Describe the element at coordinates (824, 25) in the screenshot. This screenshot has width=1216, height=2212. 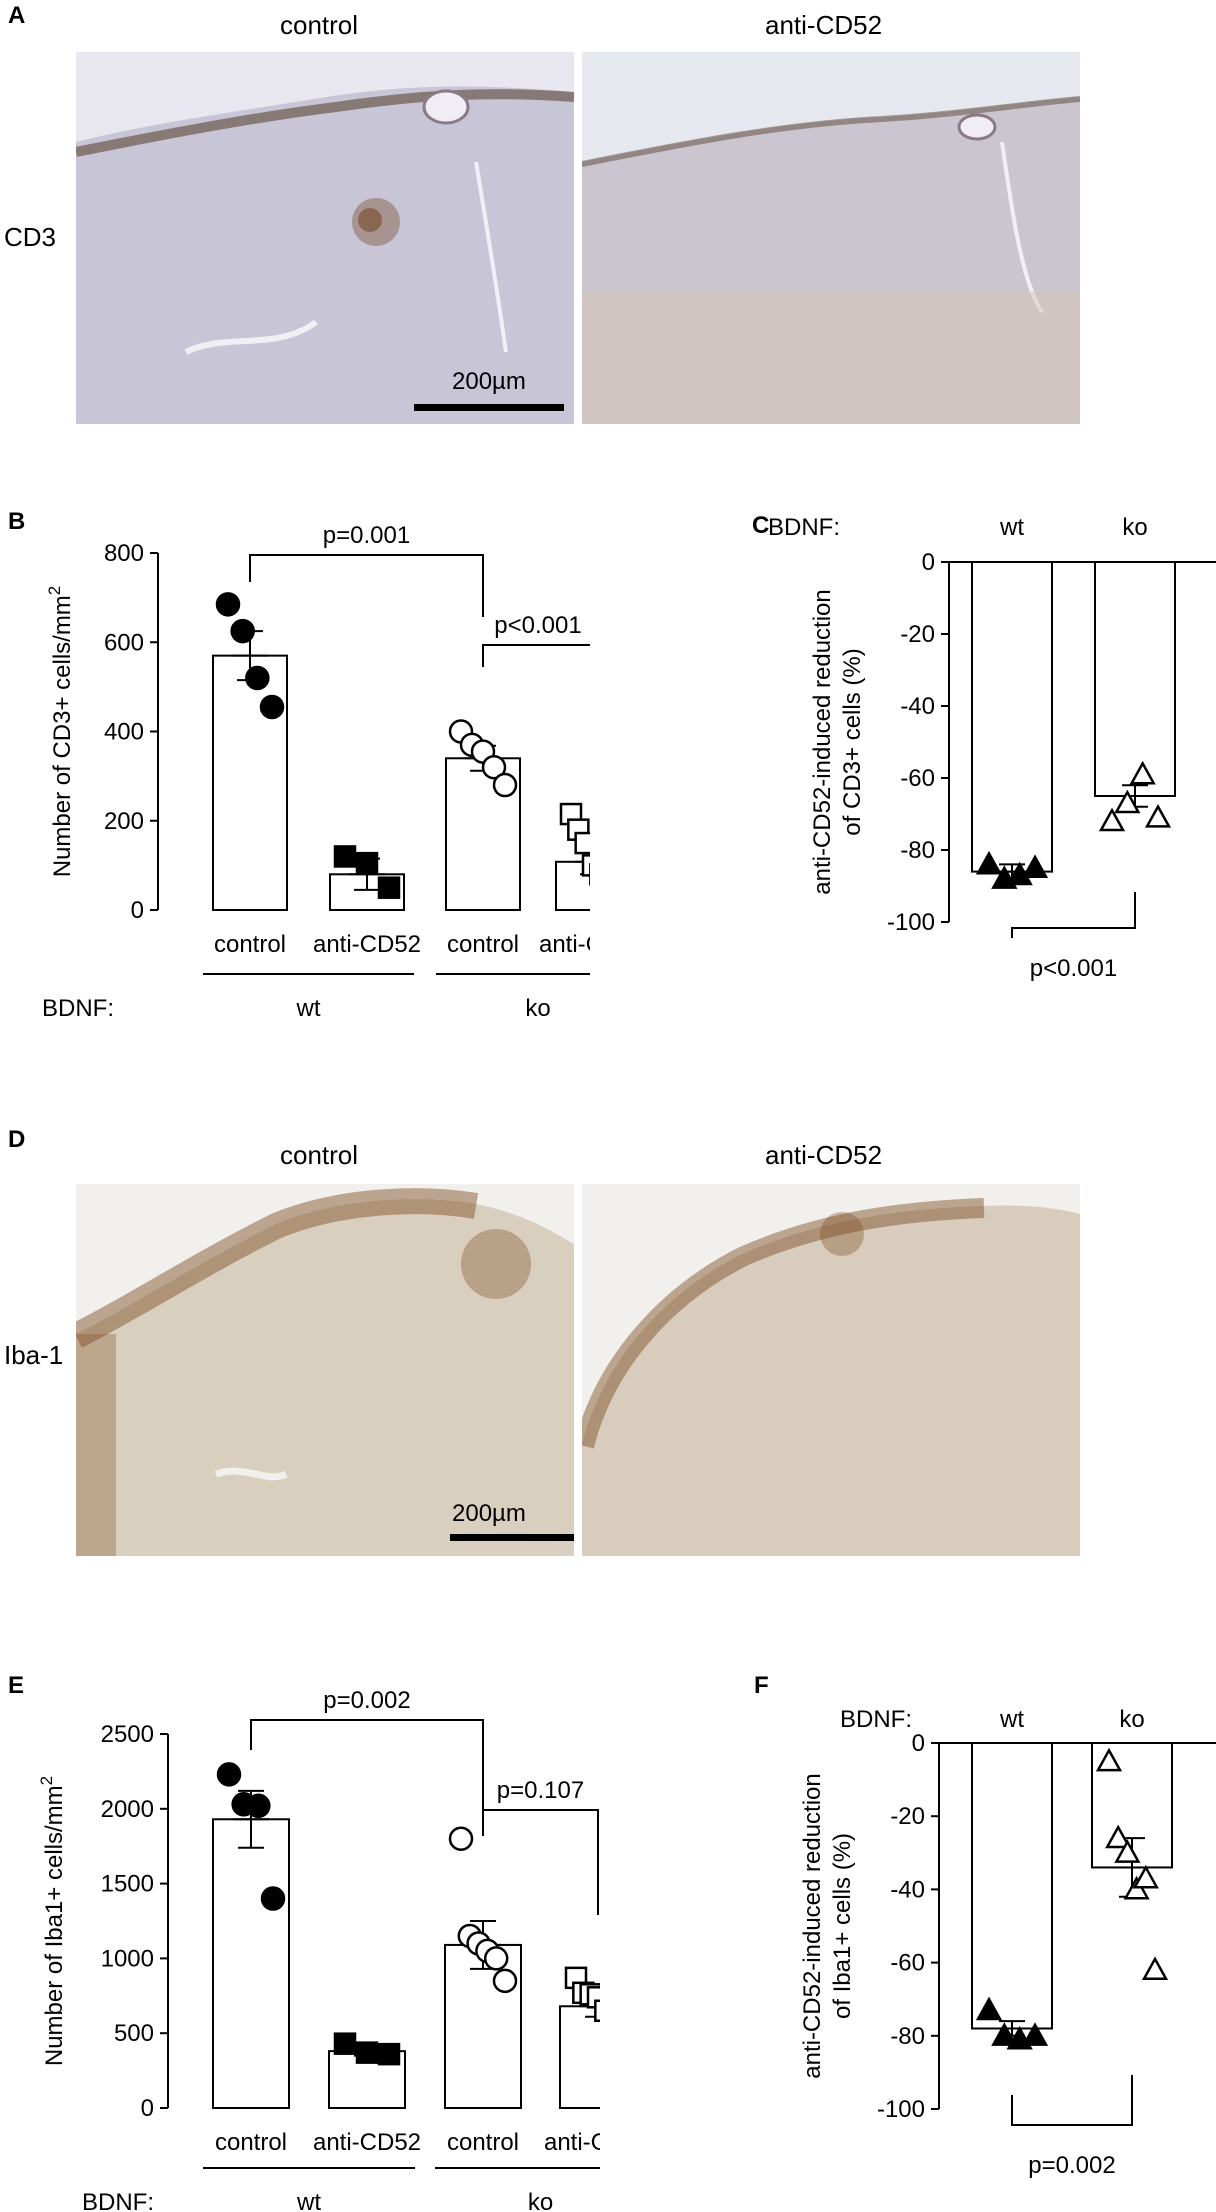
I see `panel-a-anti-cd52-title: anti-CD52` at that location.